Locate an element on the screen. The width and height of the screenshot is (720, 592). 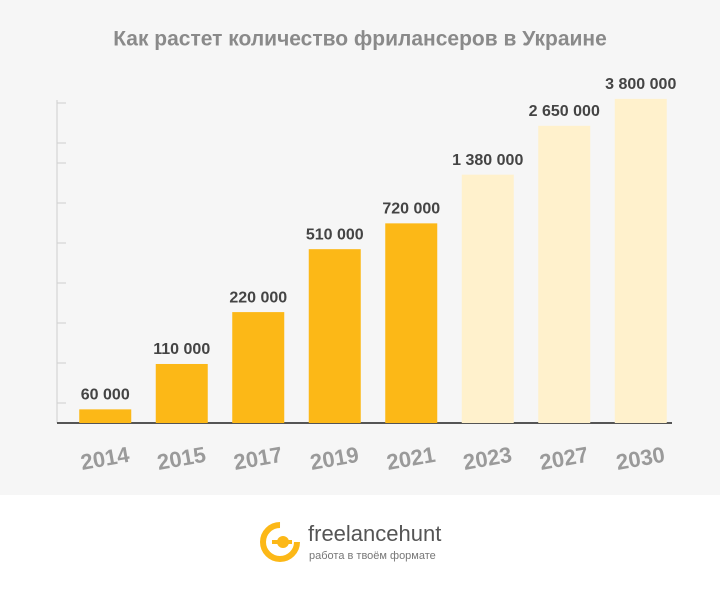
value-label: 110 000 is located at coordinates (181, 349).